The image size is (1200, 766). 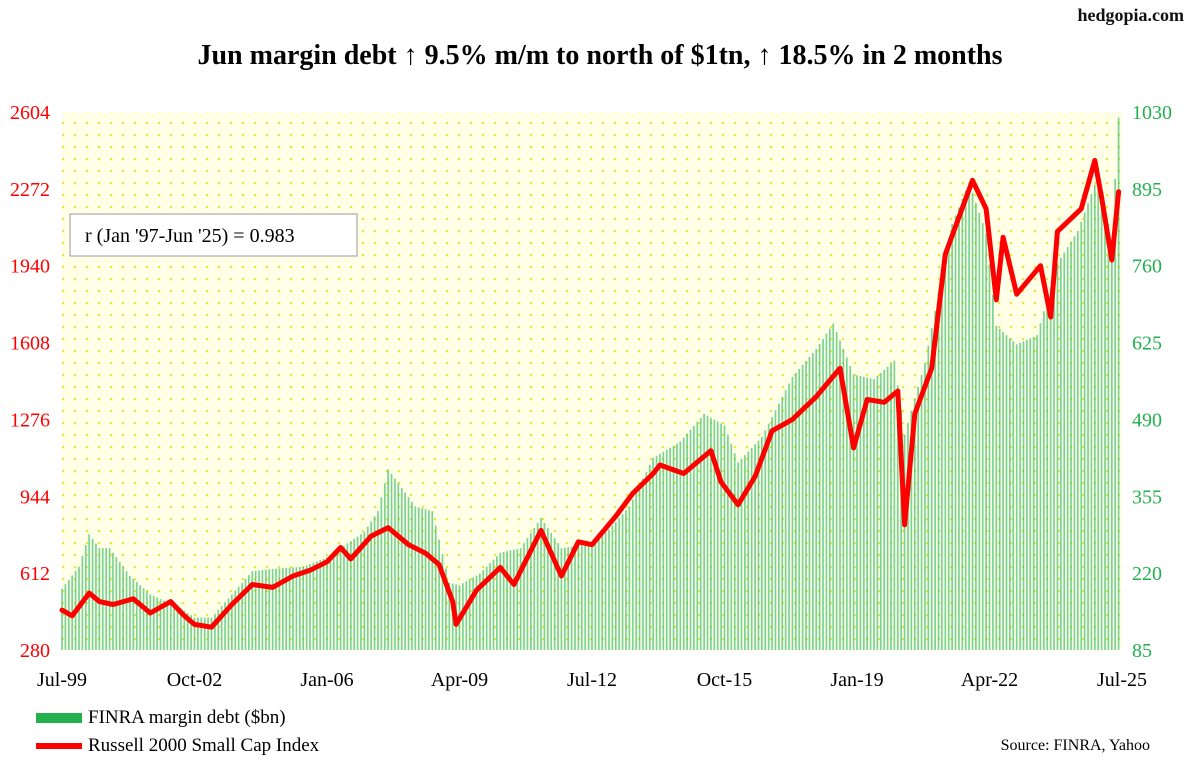 What do you see at coordinates (30, 420) in the screenshot?
I see `left-axis-tick-label: 1276` at bounding box center [30, 420].